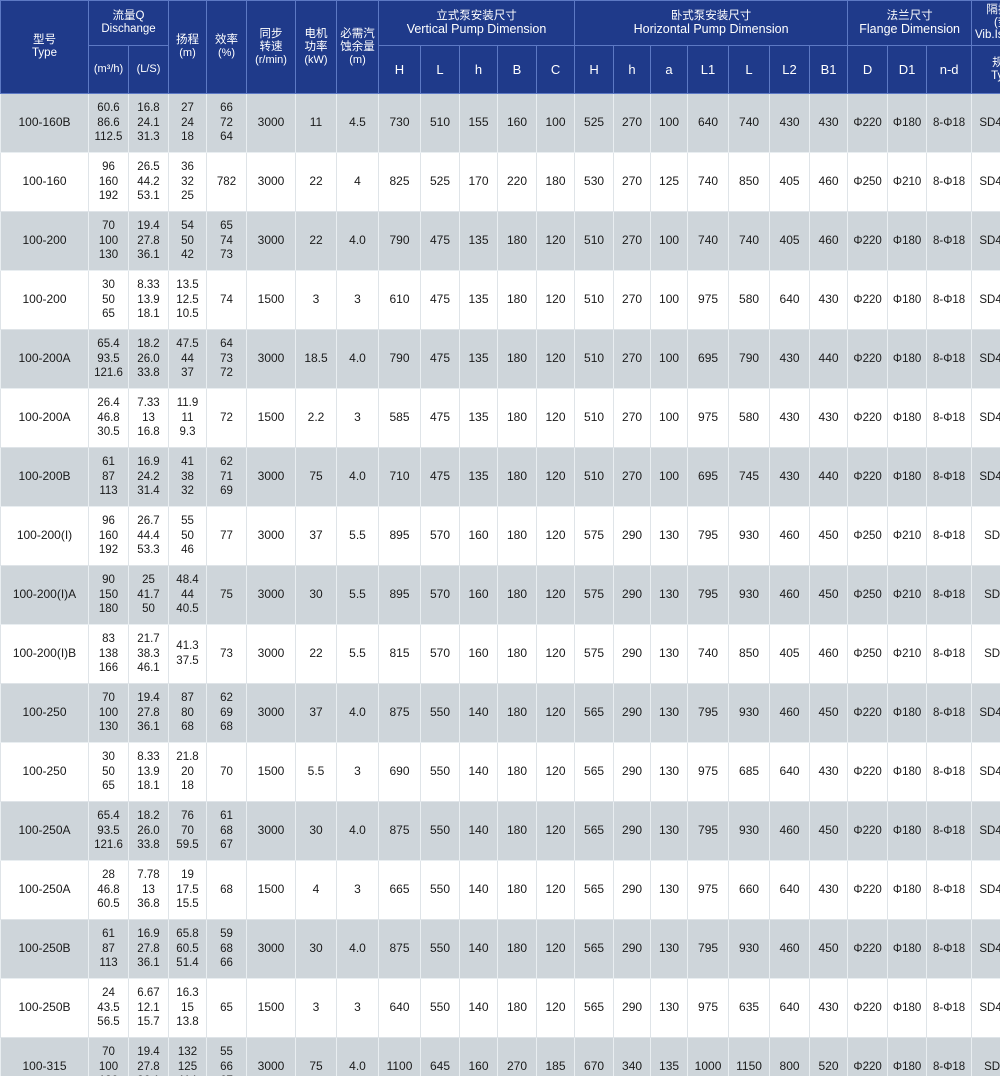  Describe the element at coordinates (555, 182) in the screenshot. I see `cell-vertical-C: 180` at that location.